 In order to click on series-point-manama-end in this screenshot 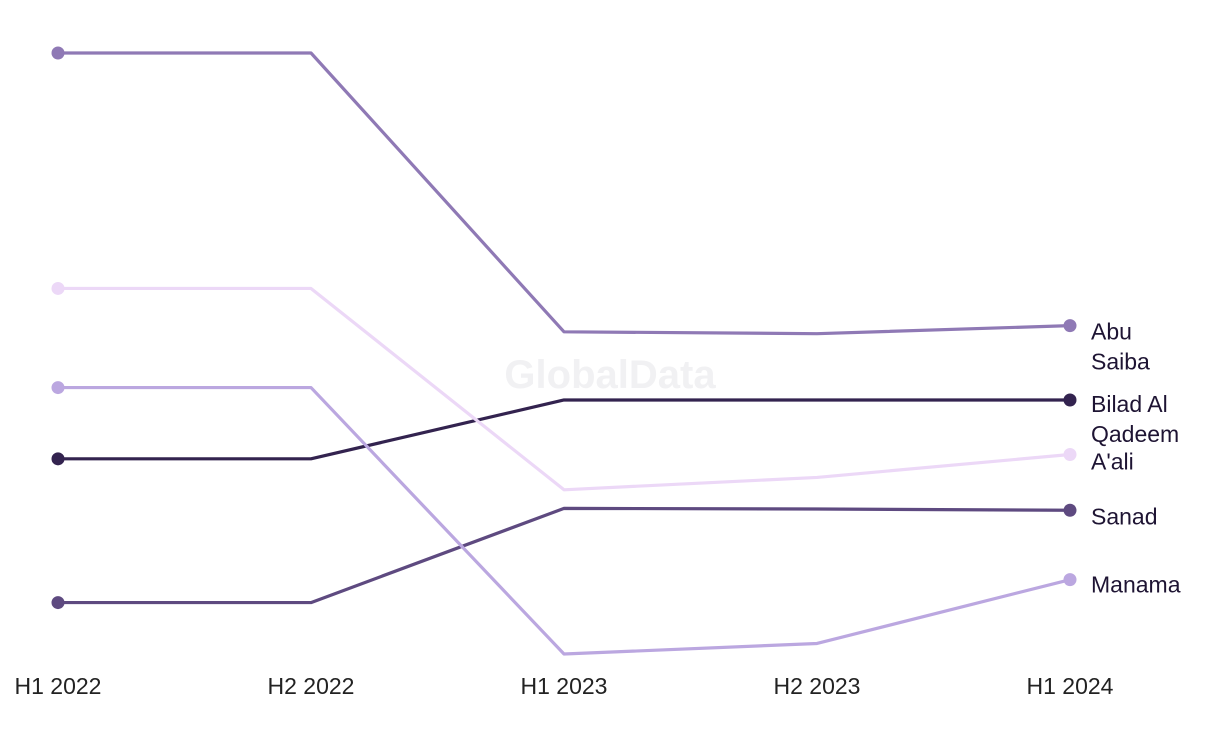, I will do `click(1070, 580)`.